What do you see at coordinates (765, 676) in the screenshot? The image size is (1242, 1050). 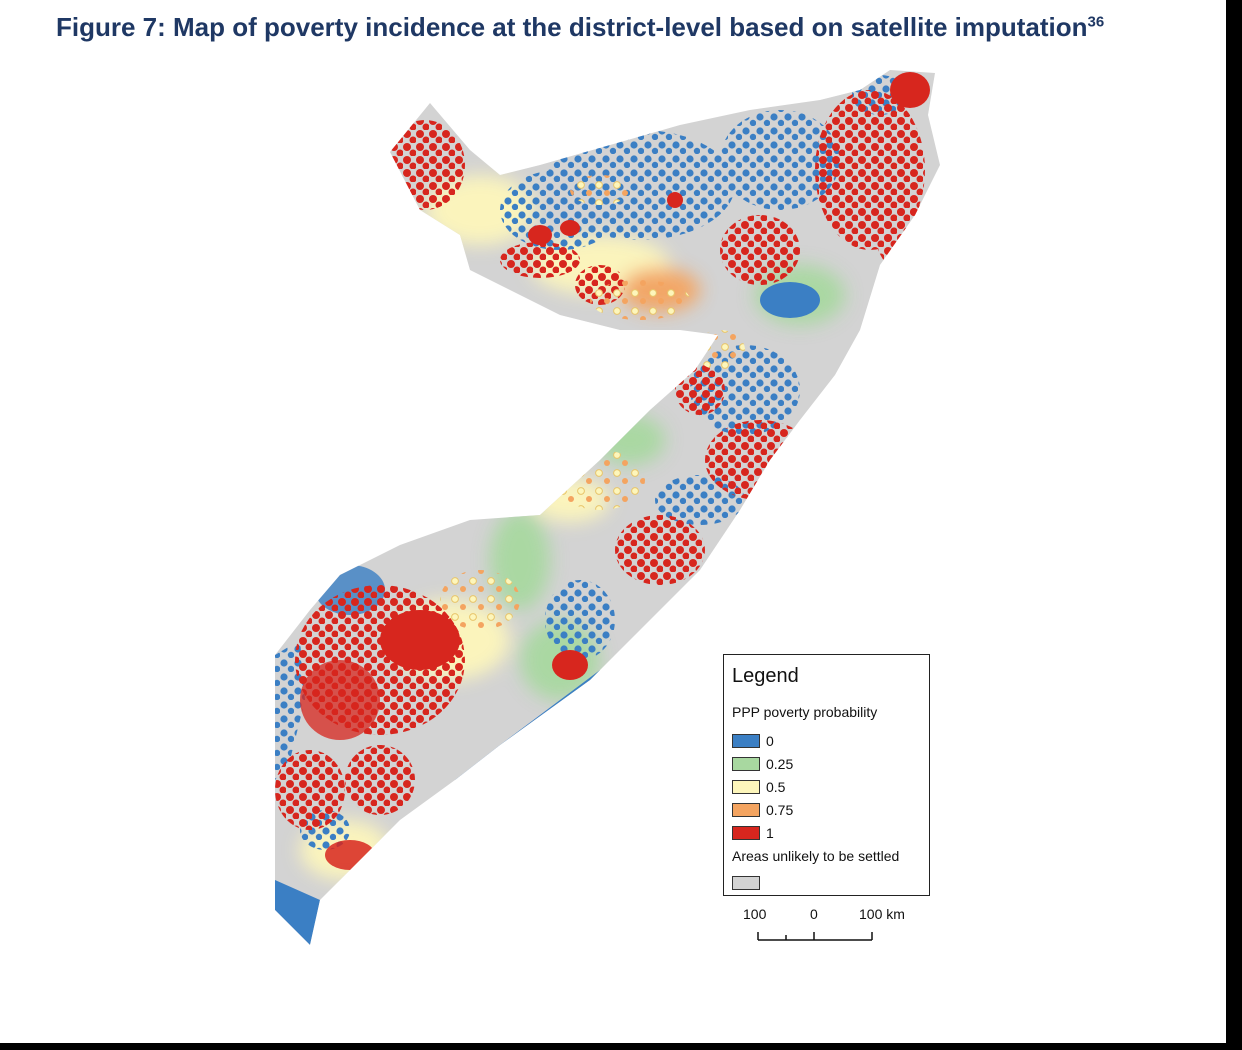 I see `legend-title: Legend` at bounding box center [765, 676].